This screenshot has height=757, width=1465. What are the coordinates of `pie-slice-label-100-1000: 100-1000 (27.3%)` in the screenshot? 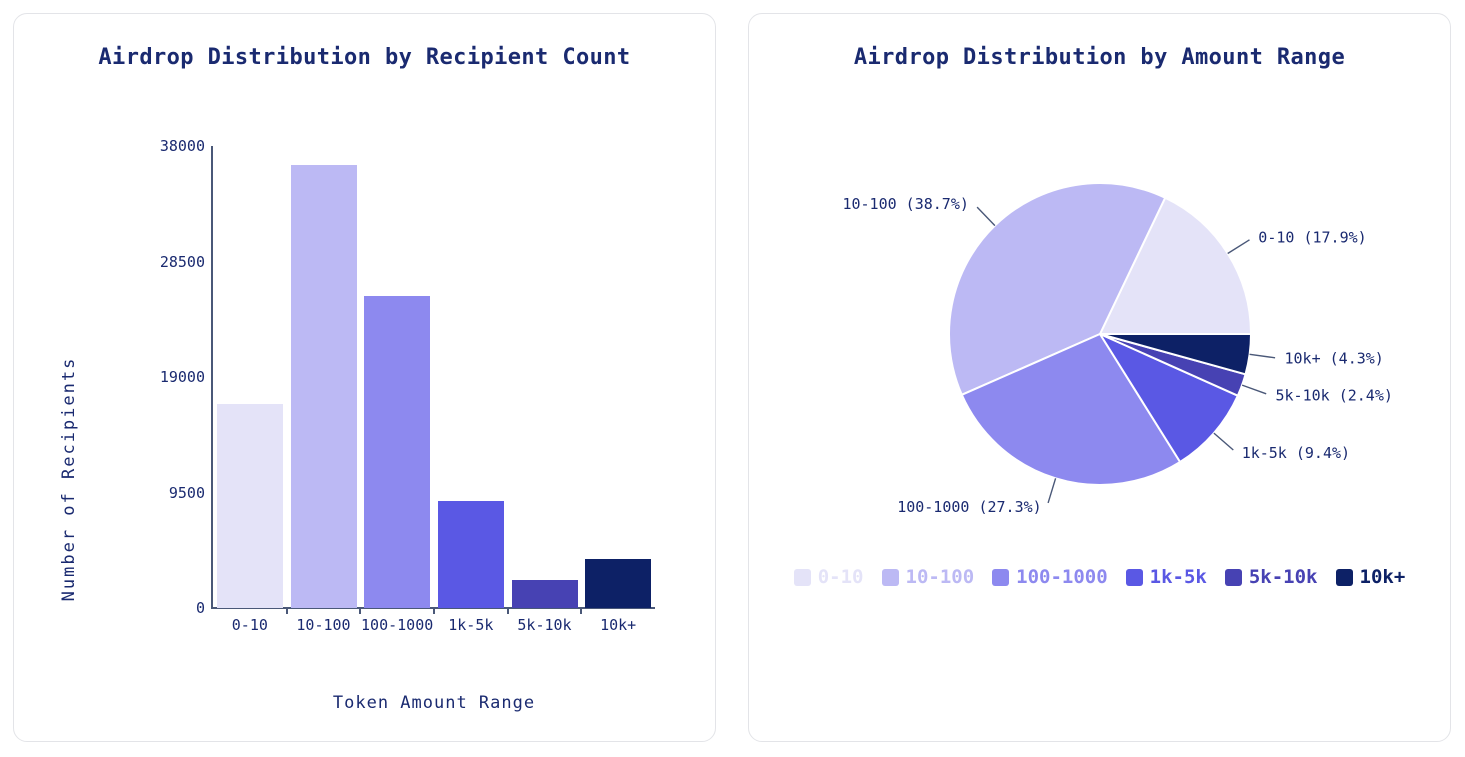 It's located at (969, 507).